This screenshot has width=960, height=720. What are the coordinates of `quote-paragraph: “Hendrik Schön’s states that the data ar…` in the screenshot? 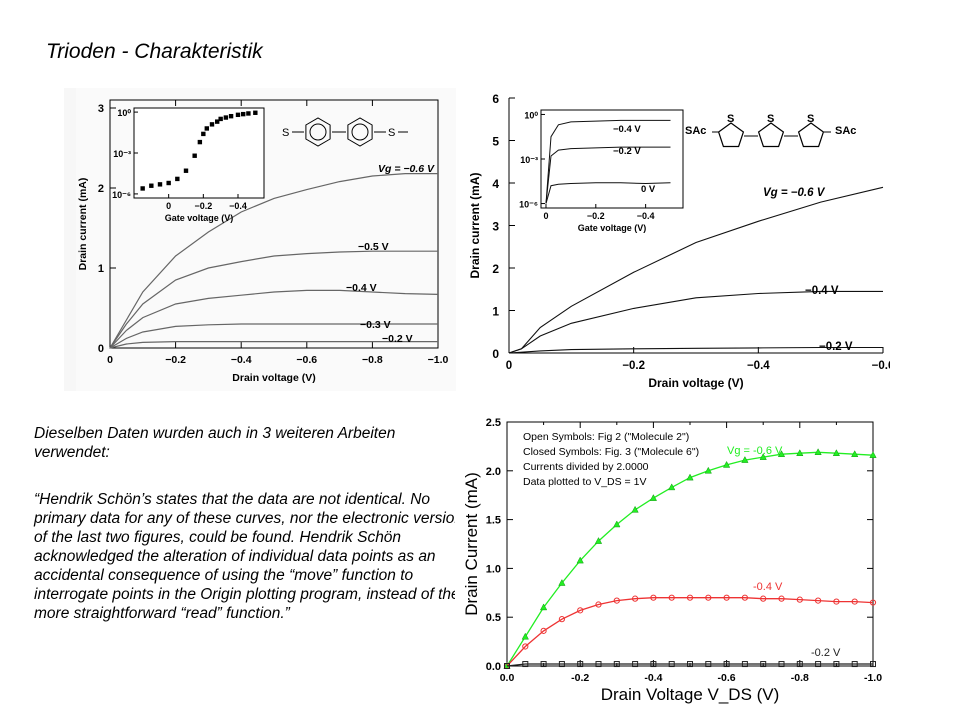 It's located at (252, 556).